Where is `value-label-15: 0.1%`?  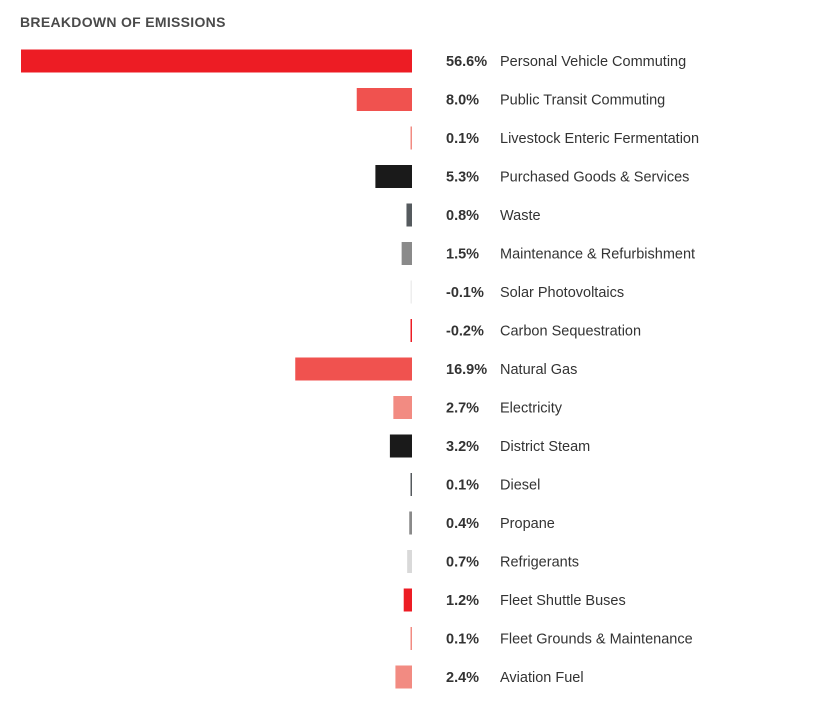
value-label-15: 0.1% is located at coordinates (462, 640).